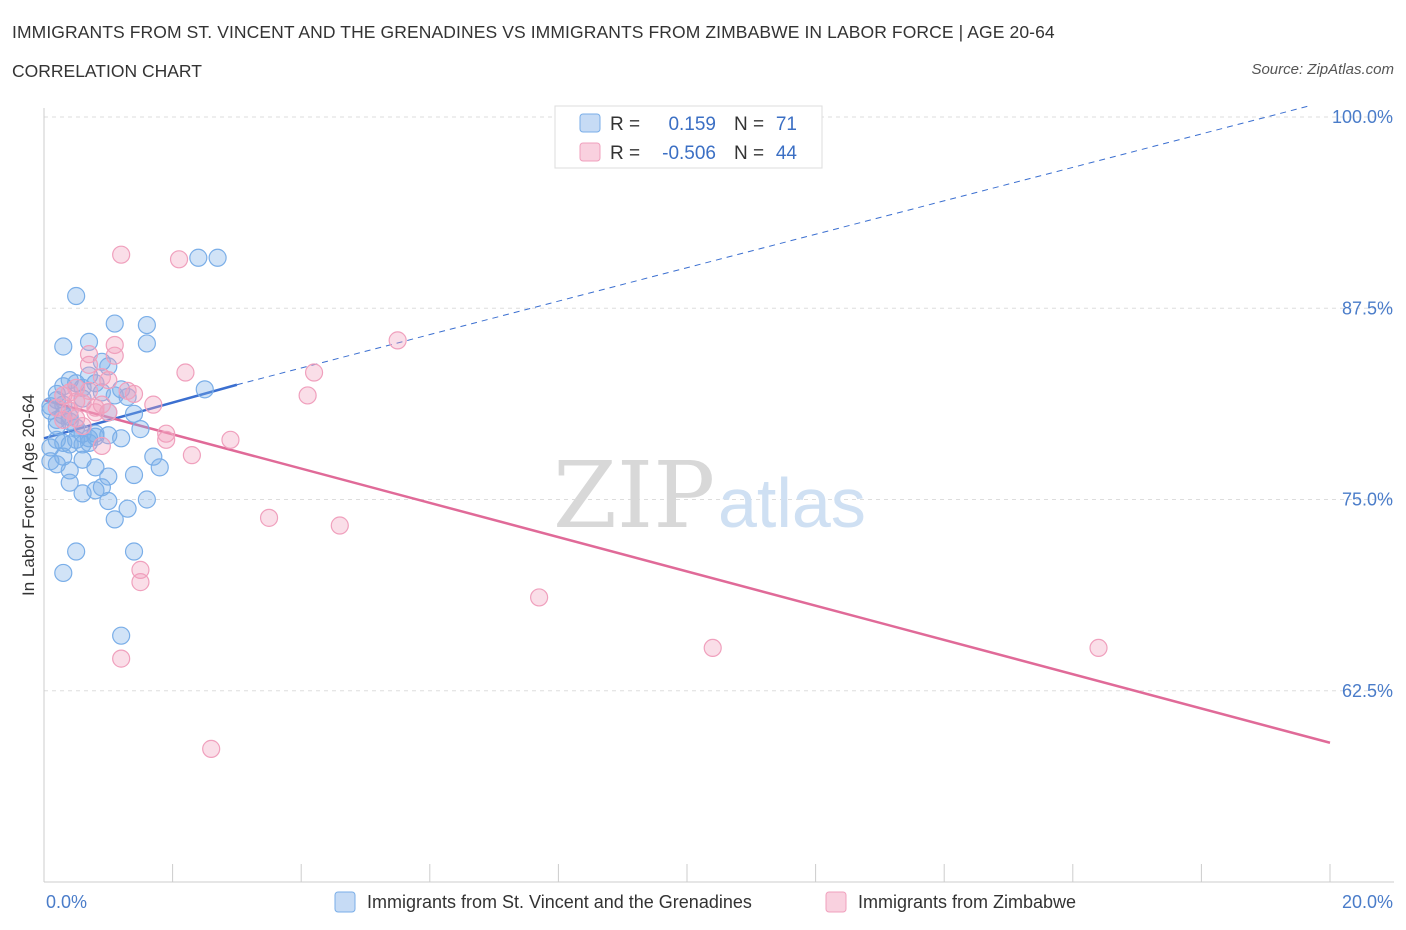 Image resolution: width=1406 pixels, height=930 pixels. I want to click on x-ticks, so click(751, 873).